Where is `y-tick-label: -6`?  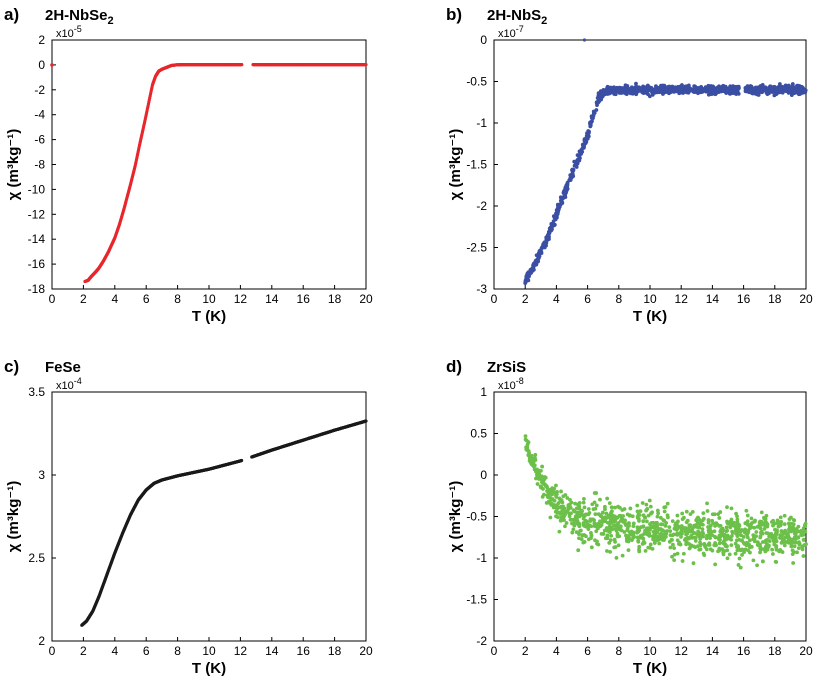
y-tick-label: -6 is located at coordinates (39, 140).